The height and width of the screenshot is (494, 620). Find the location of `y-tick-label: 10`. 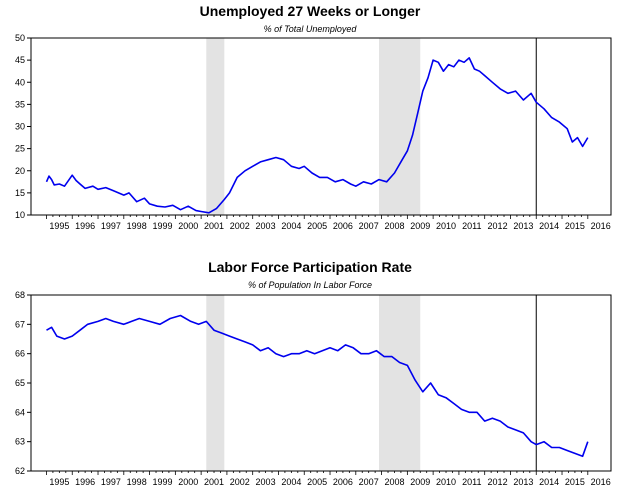

y-tick-label: 10 is located at coordinates (20, 215).